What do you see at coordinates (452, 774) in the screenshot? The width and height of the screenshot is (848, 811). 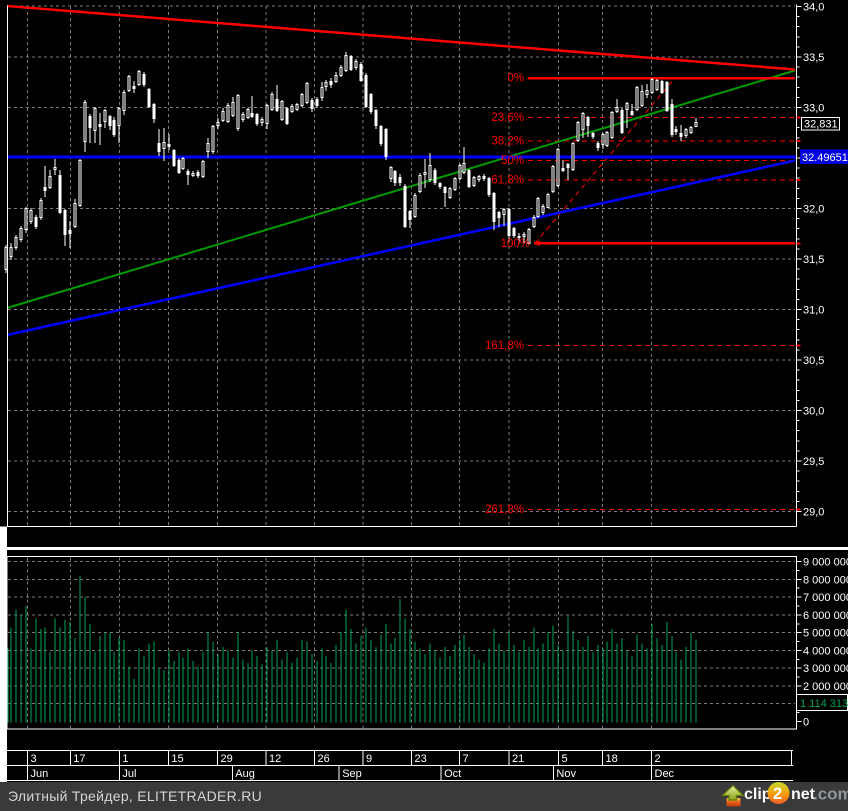 I see `svg-text: Oct` at bounding box center [452, 774].